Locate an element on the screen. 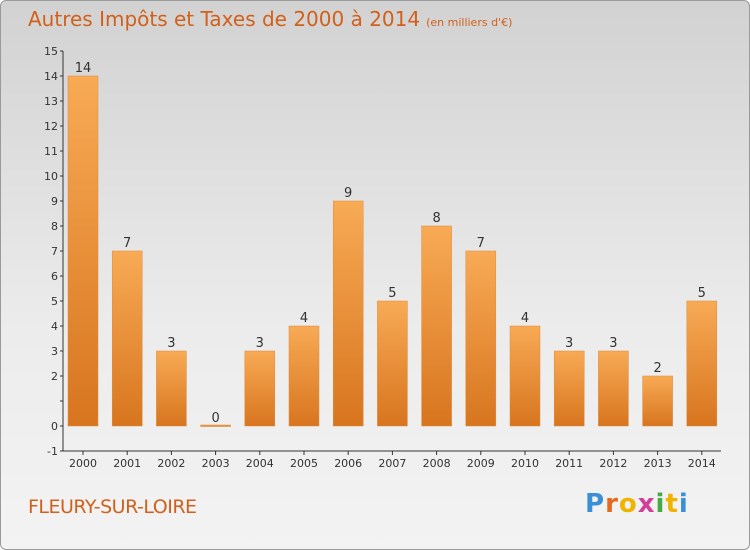 This screenshot has width=750, height=550. logo-letter: x is located at coordinates (646, 504).